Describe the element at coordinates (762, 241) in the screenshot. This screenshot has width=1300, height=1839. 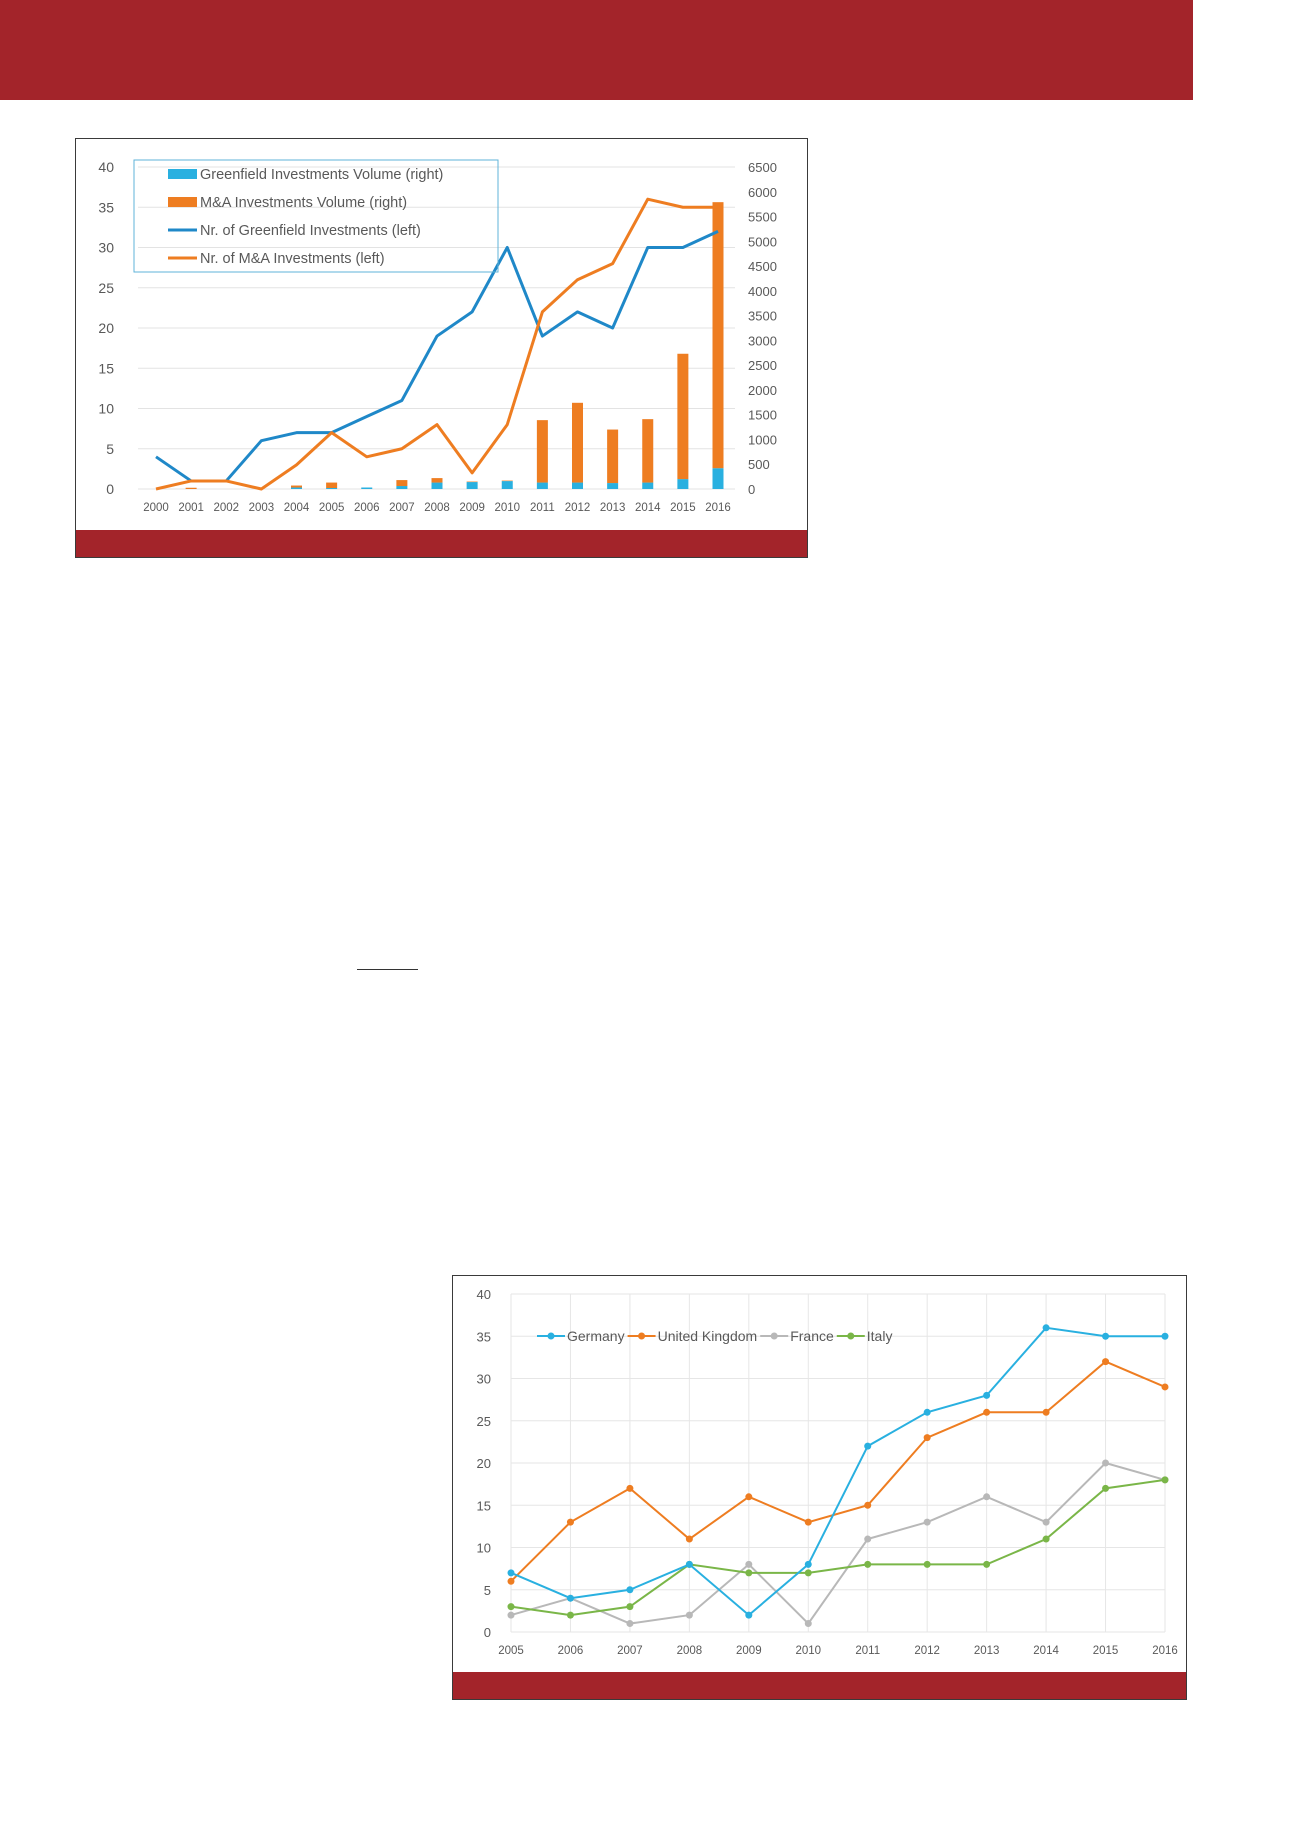
I see `right-axis-tick: 5000` at that location.